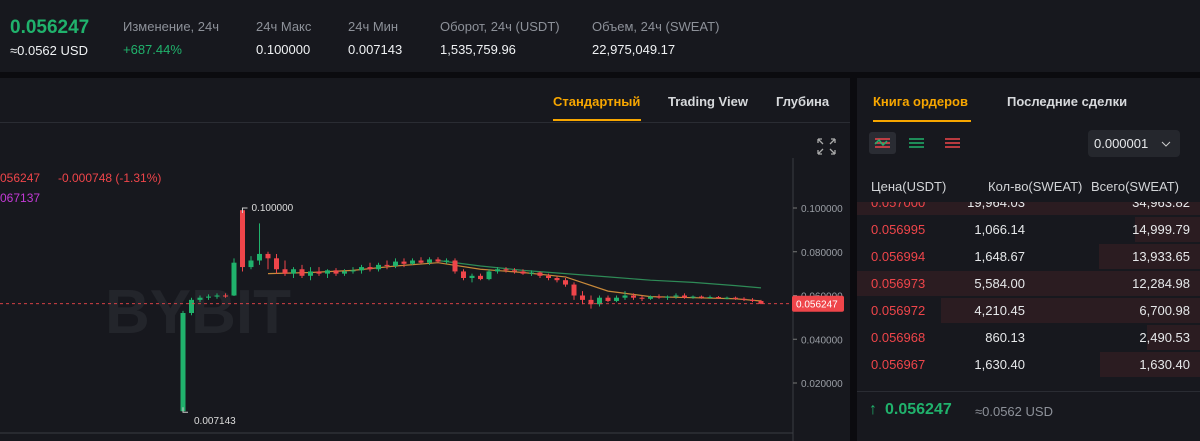 The image size is (1200, 441). What do you see at coordinates (425, 122) in the screenshot?
I see `divider` at bounding box center [425, 122].